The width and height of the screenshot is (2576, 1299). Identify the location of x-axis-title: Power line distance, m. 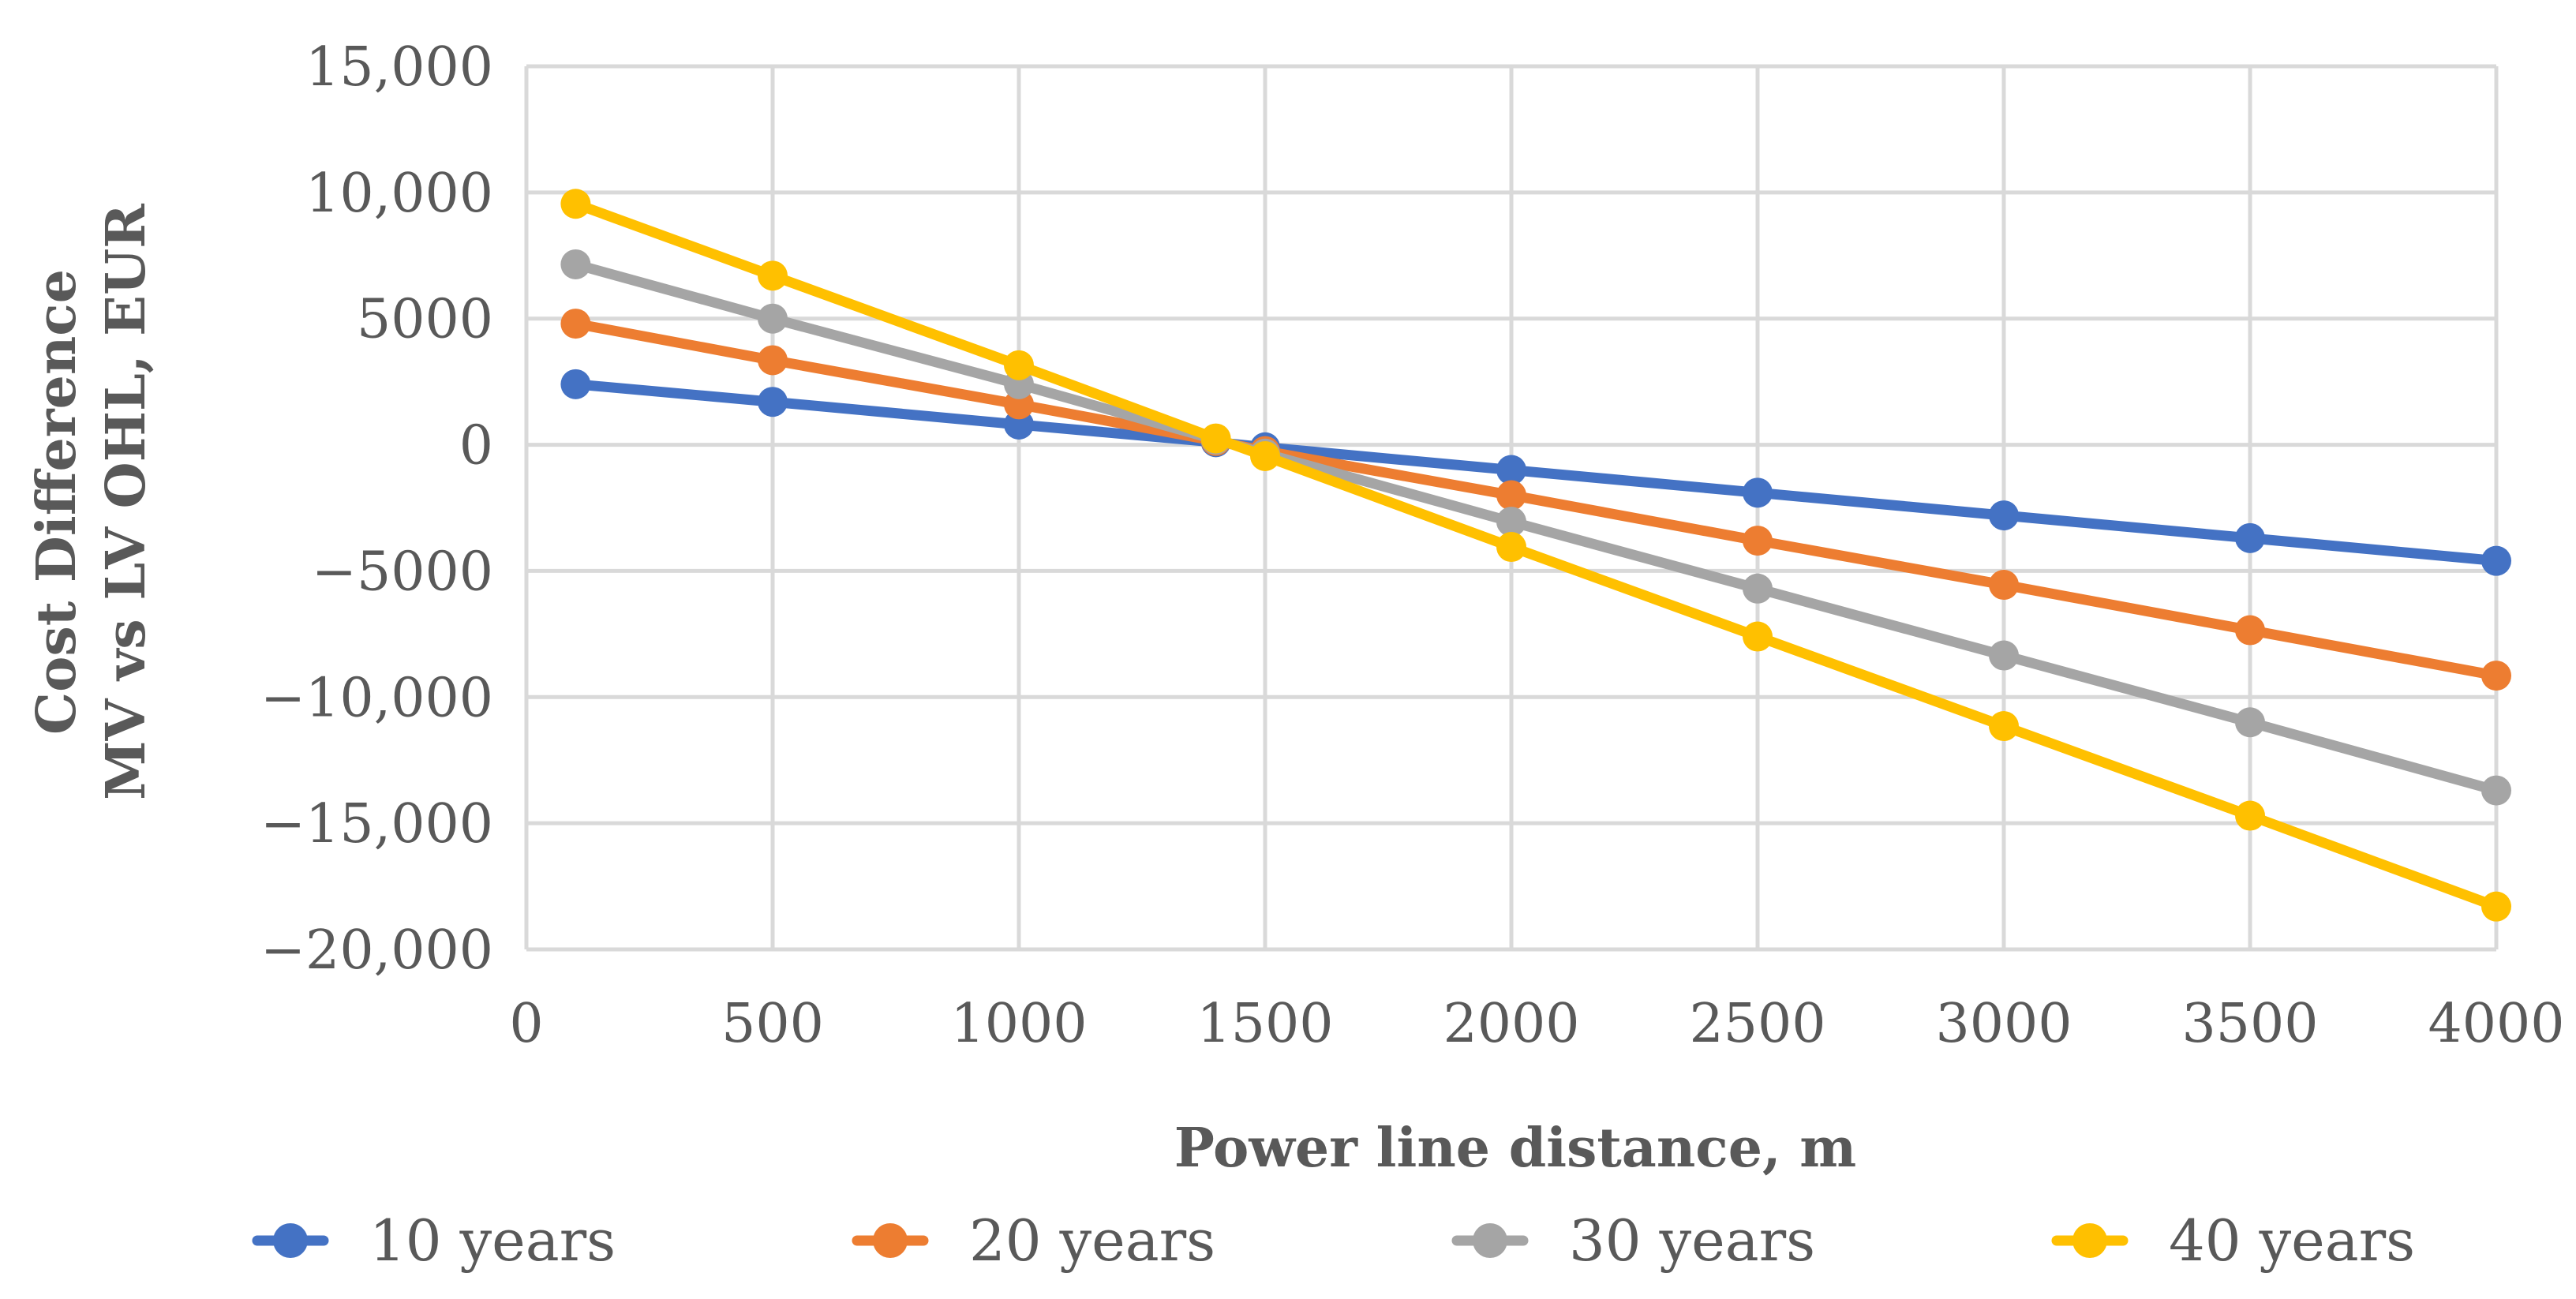
(1515, 1149).